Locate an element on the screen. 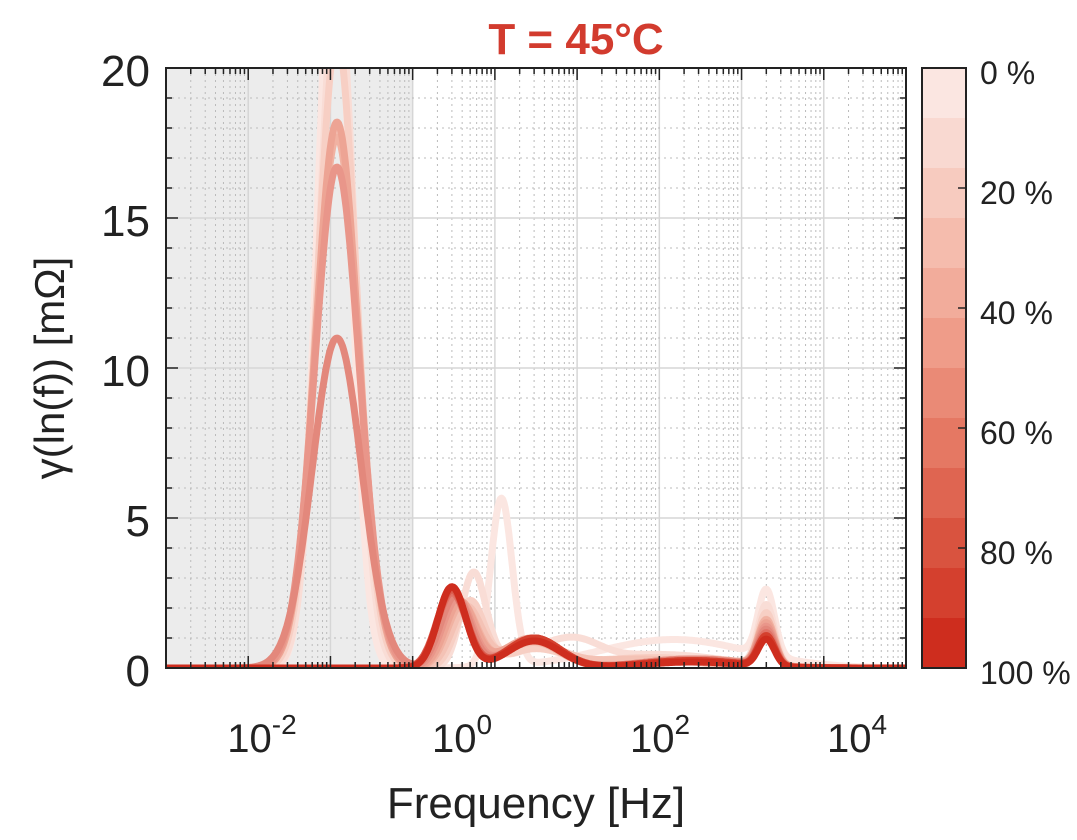 This screenshot has width=1077, height=840. chart-title: T = 45°C is located at coordinates (575, 39).